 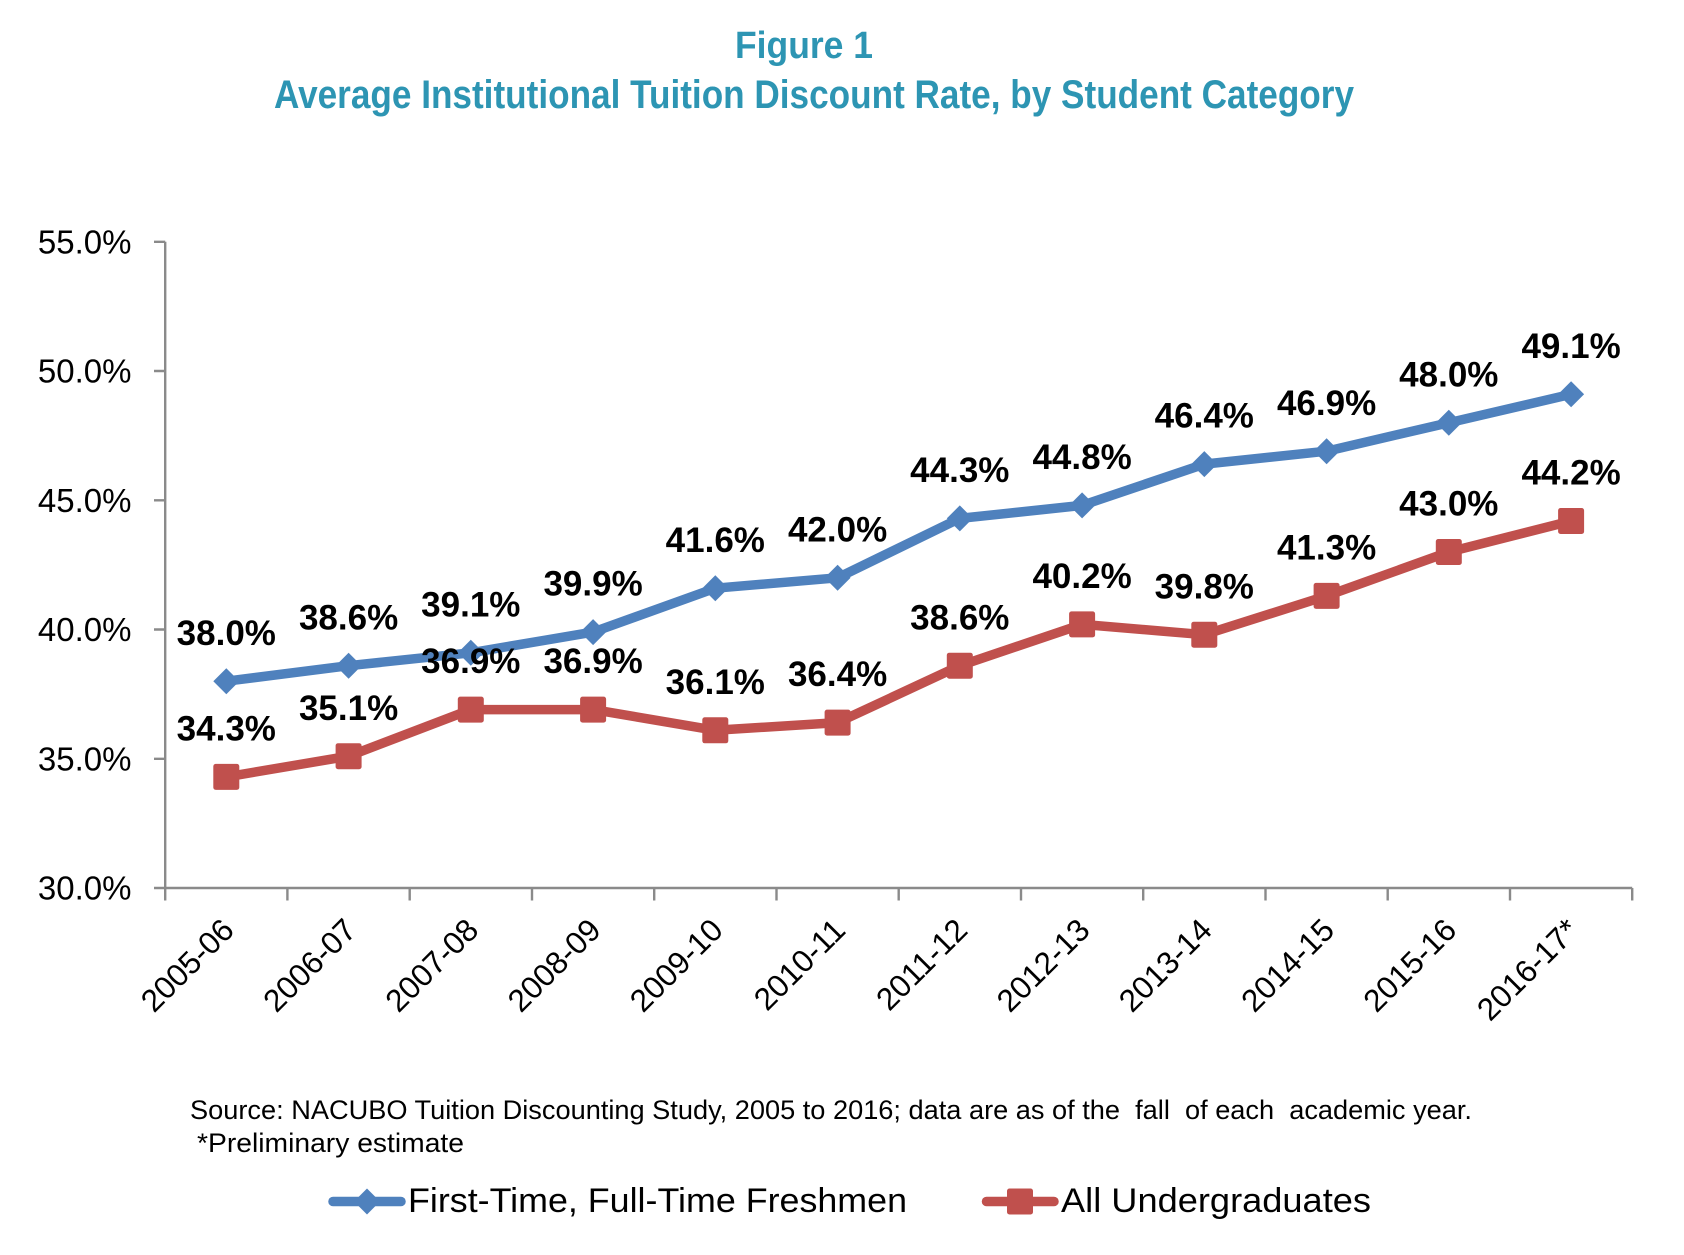 What do you see at coordinates (959, 470) in the screenshot?
I see `svg-text: 44.3%` at bounding box center [959, 470].